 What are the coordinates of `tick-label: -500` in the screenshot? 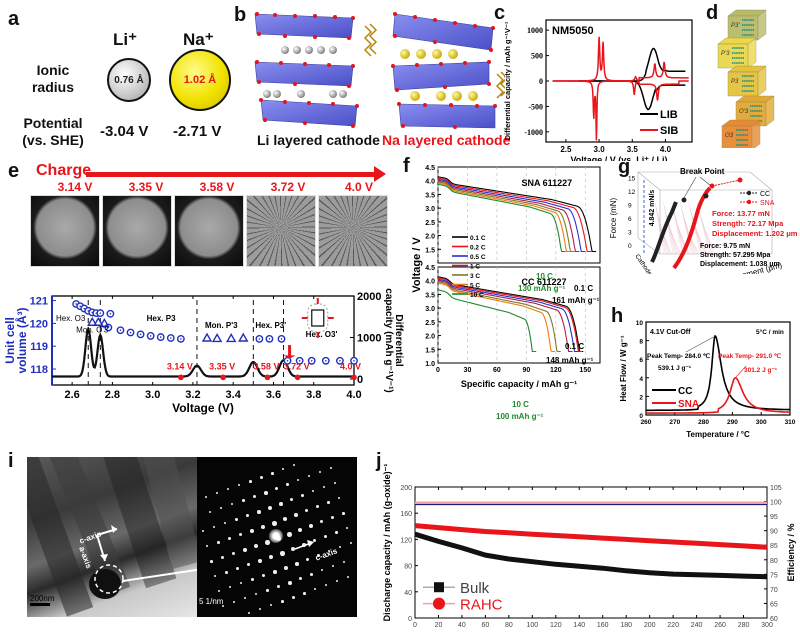 It's located at (535, 106).